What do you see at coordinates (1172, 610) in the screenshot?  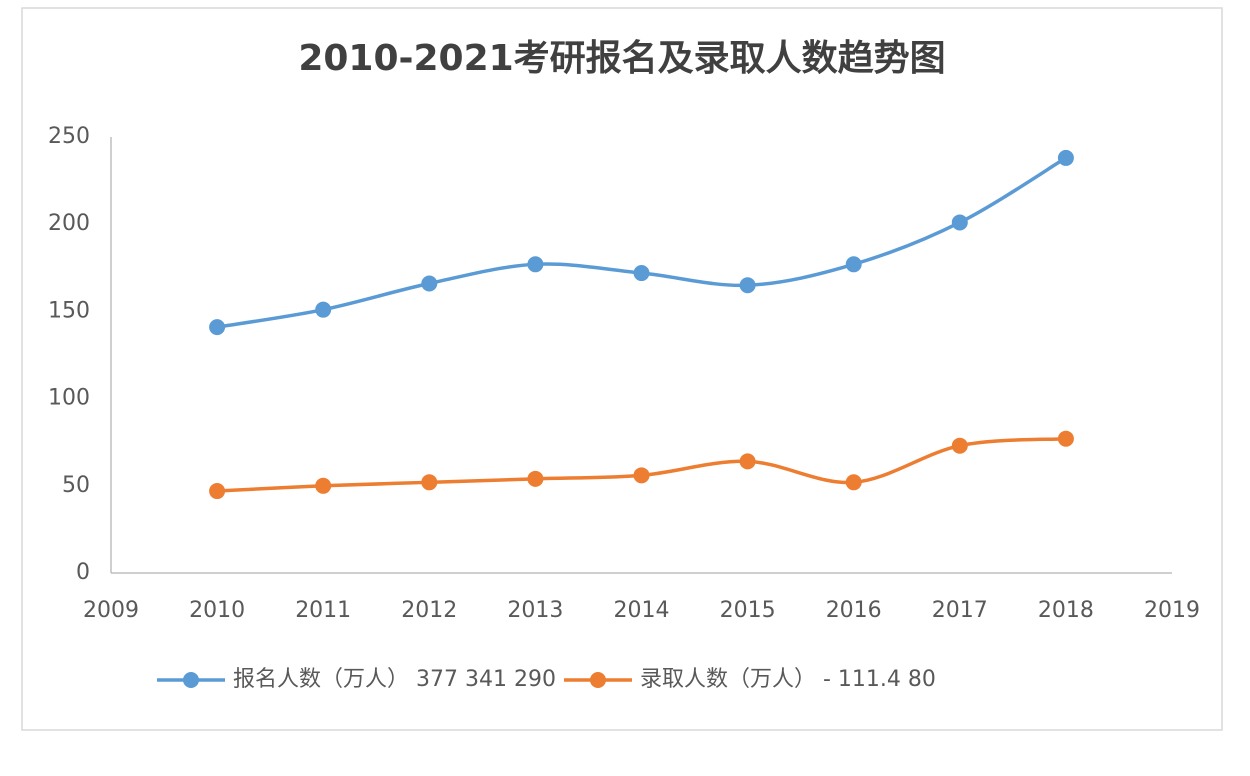 I see `x-tick-label: 2019` at bounding box center [1172, 610].